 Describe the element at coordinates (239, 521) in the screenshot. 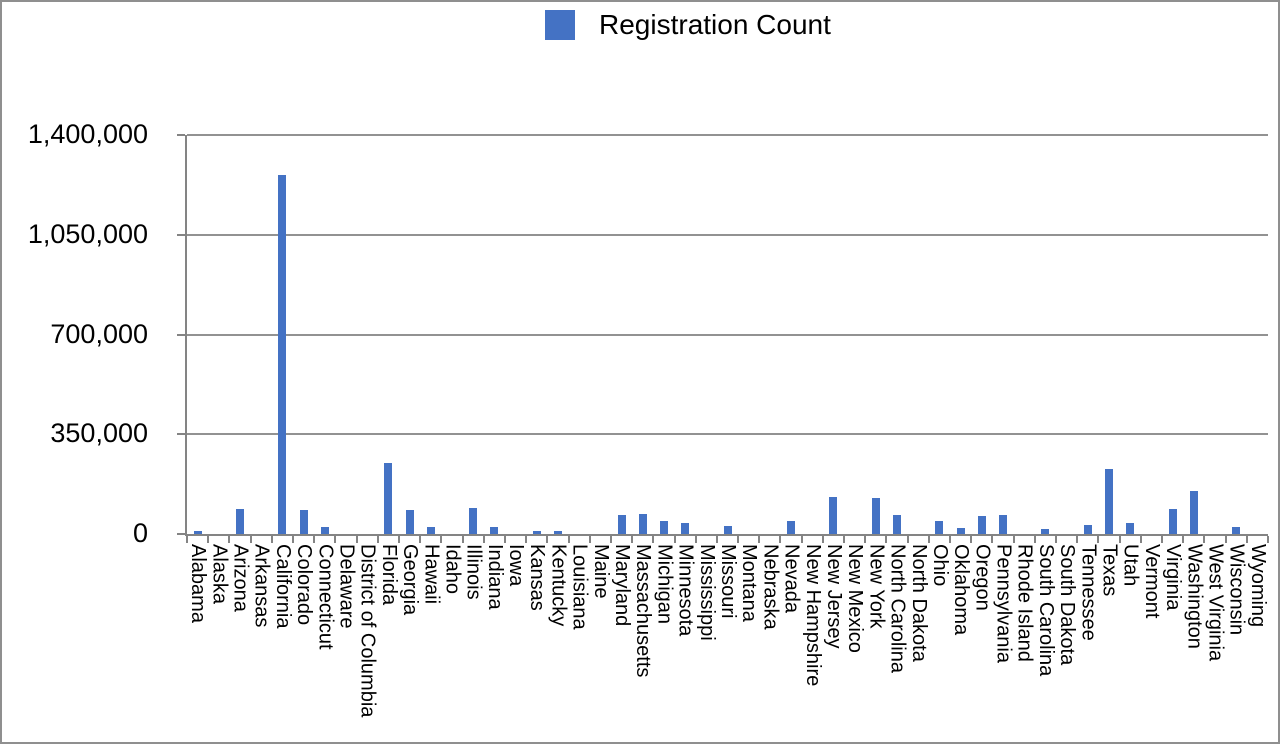

I see `bar-arizona` at that location.